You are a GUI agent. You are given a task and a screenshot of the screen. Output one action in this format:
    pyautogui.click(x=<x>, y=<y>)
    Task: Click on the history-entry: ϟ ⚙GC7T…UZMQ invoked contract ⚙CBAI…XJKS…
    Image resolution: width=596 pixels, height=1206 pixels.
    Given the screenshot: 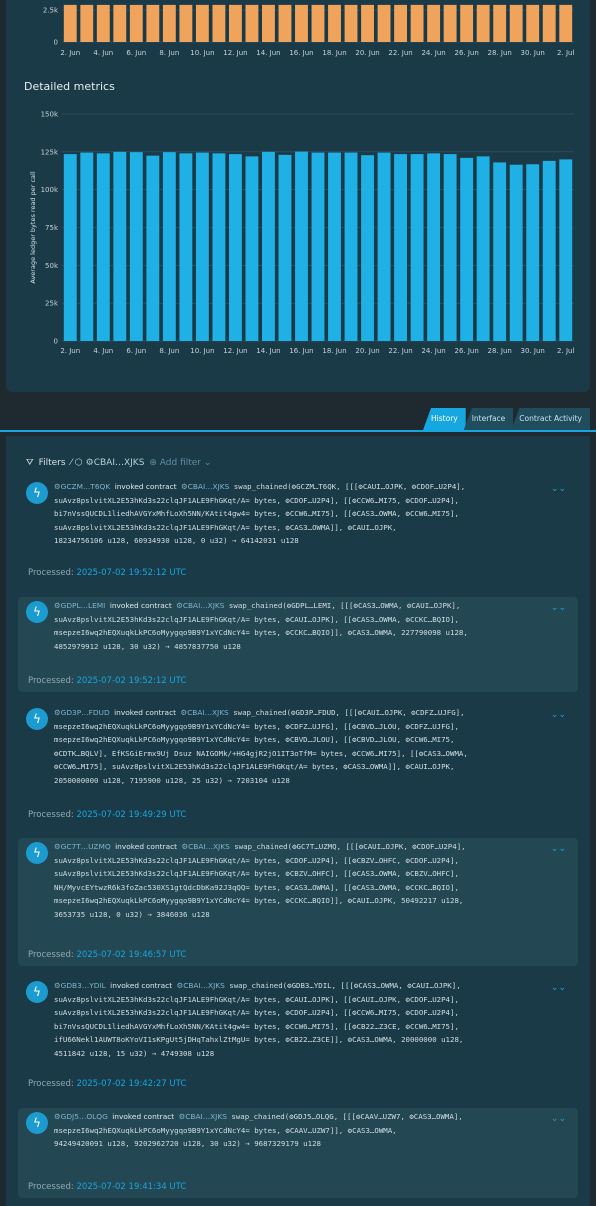 What is the action you would take?
    pyautogui.click(x=298, y=902)
    